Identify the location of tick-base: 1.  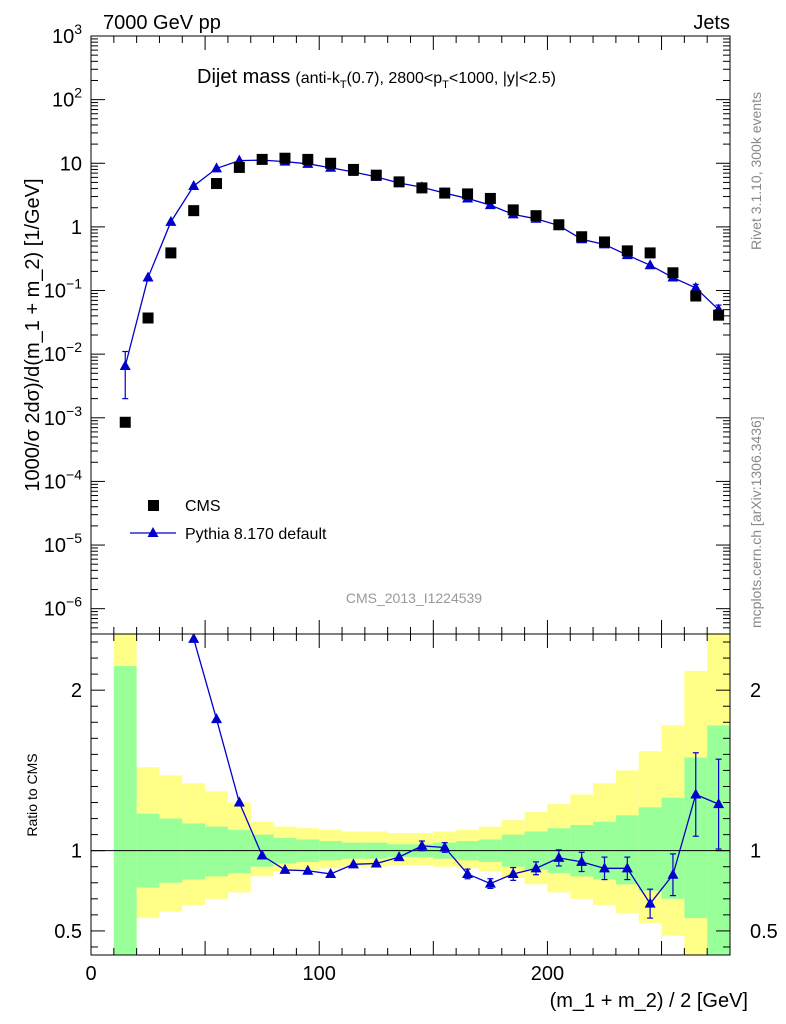
(76, 228).